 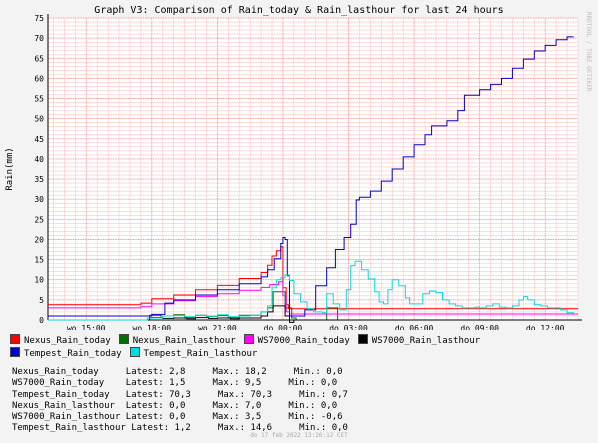 What do you see at coordinates (588, 52) in the screenshot?
I see `side-credit: RRDTOOL / TOBI OETIKER` at bounding box center [588, 52].